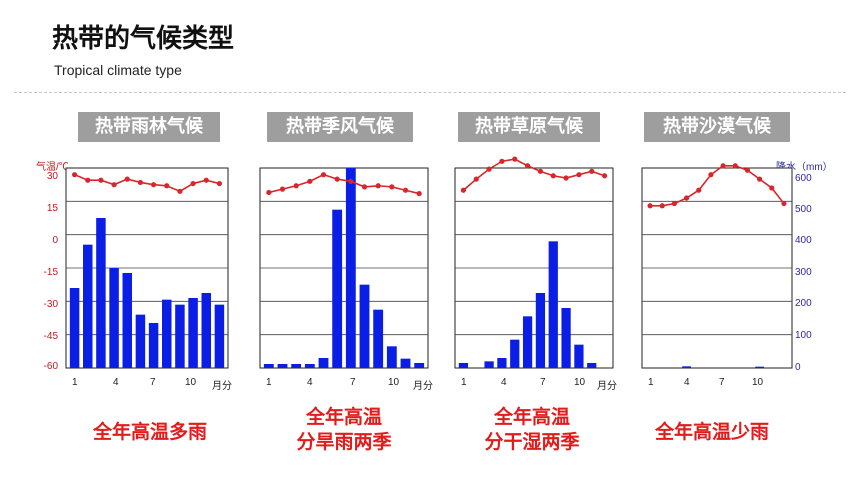  Describe the element at coordinates (717, 266) in the screenshot. I see `chart-desert` at that location.